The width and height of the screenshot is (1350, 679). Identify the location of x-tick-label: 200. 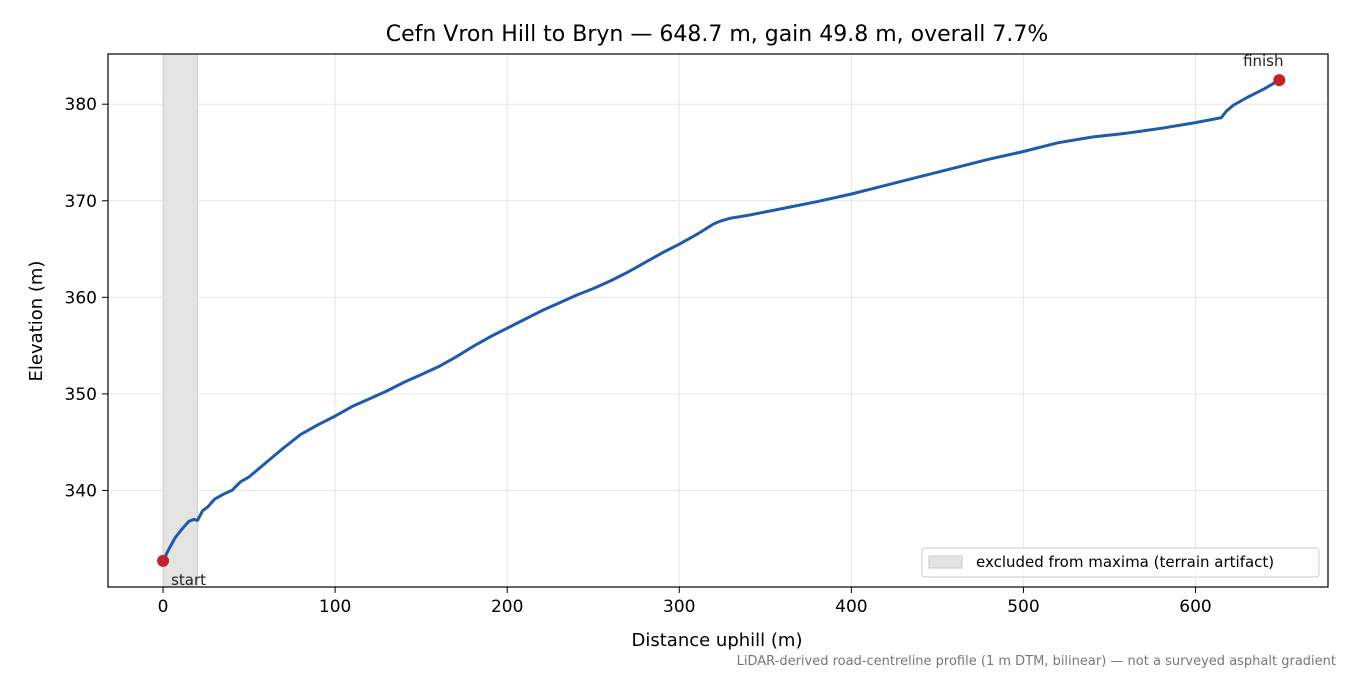
(507, 607).